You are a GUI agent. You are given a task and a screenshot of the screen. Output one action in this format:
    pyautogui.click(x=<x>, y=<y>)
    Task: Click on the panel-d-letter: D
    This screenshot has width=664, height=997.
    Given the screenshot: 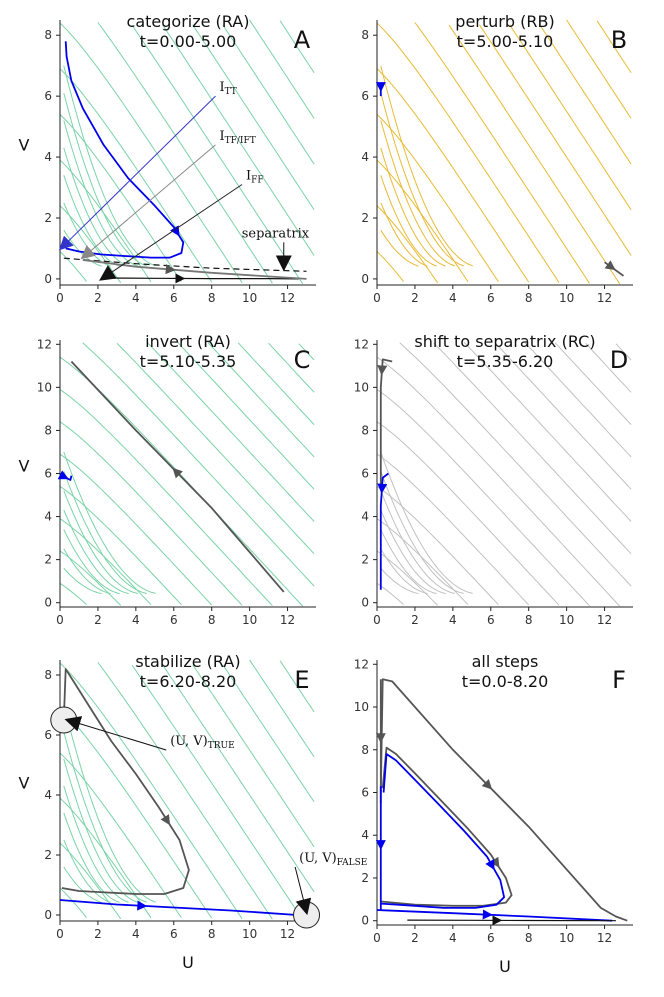 What is the action you would take?
    pyautogui.click(x=619, y=360)
    